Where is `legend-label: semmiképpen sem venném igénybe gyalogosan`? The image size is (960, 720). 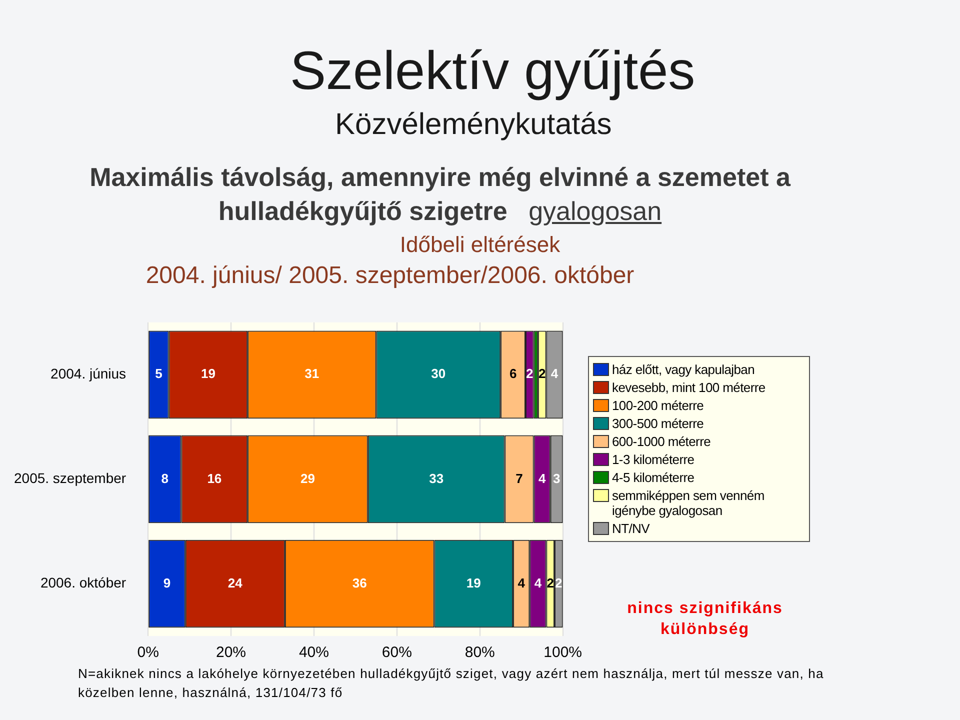
legend-label: semmiképpen sem venném igénybe gyalogosan is located at coordinates (689, 503).